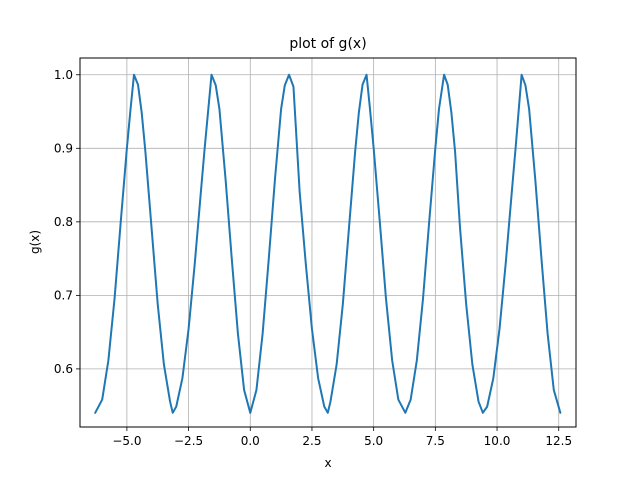 This screenshot has height=480, width=640. I want to click on chart-title: plot of g(x), so click(327, 44).